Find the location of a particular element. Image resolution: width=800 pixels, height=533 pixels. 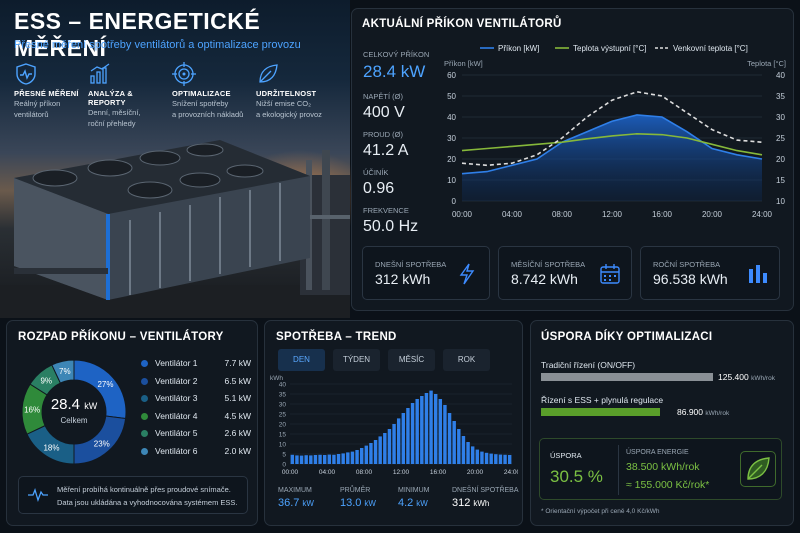

legend-row: Ventilátor 2 6.5 kW is located at coordinates (196, 382).